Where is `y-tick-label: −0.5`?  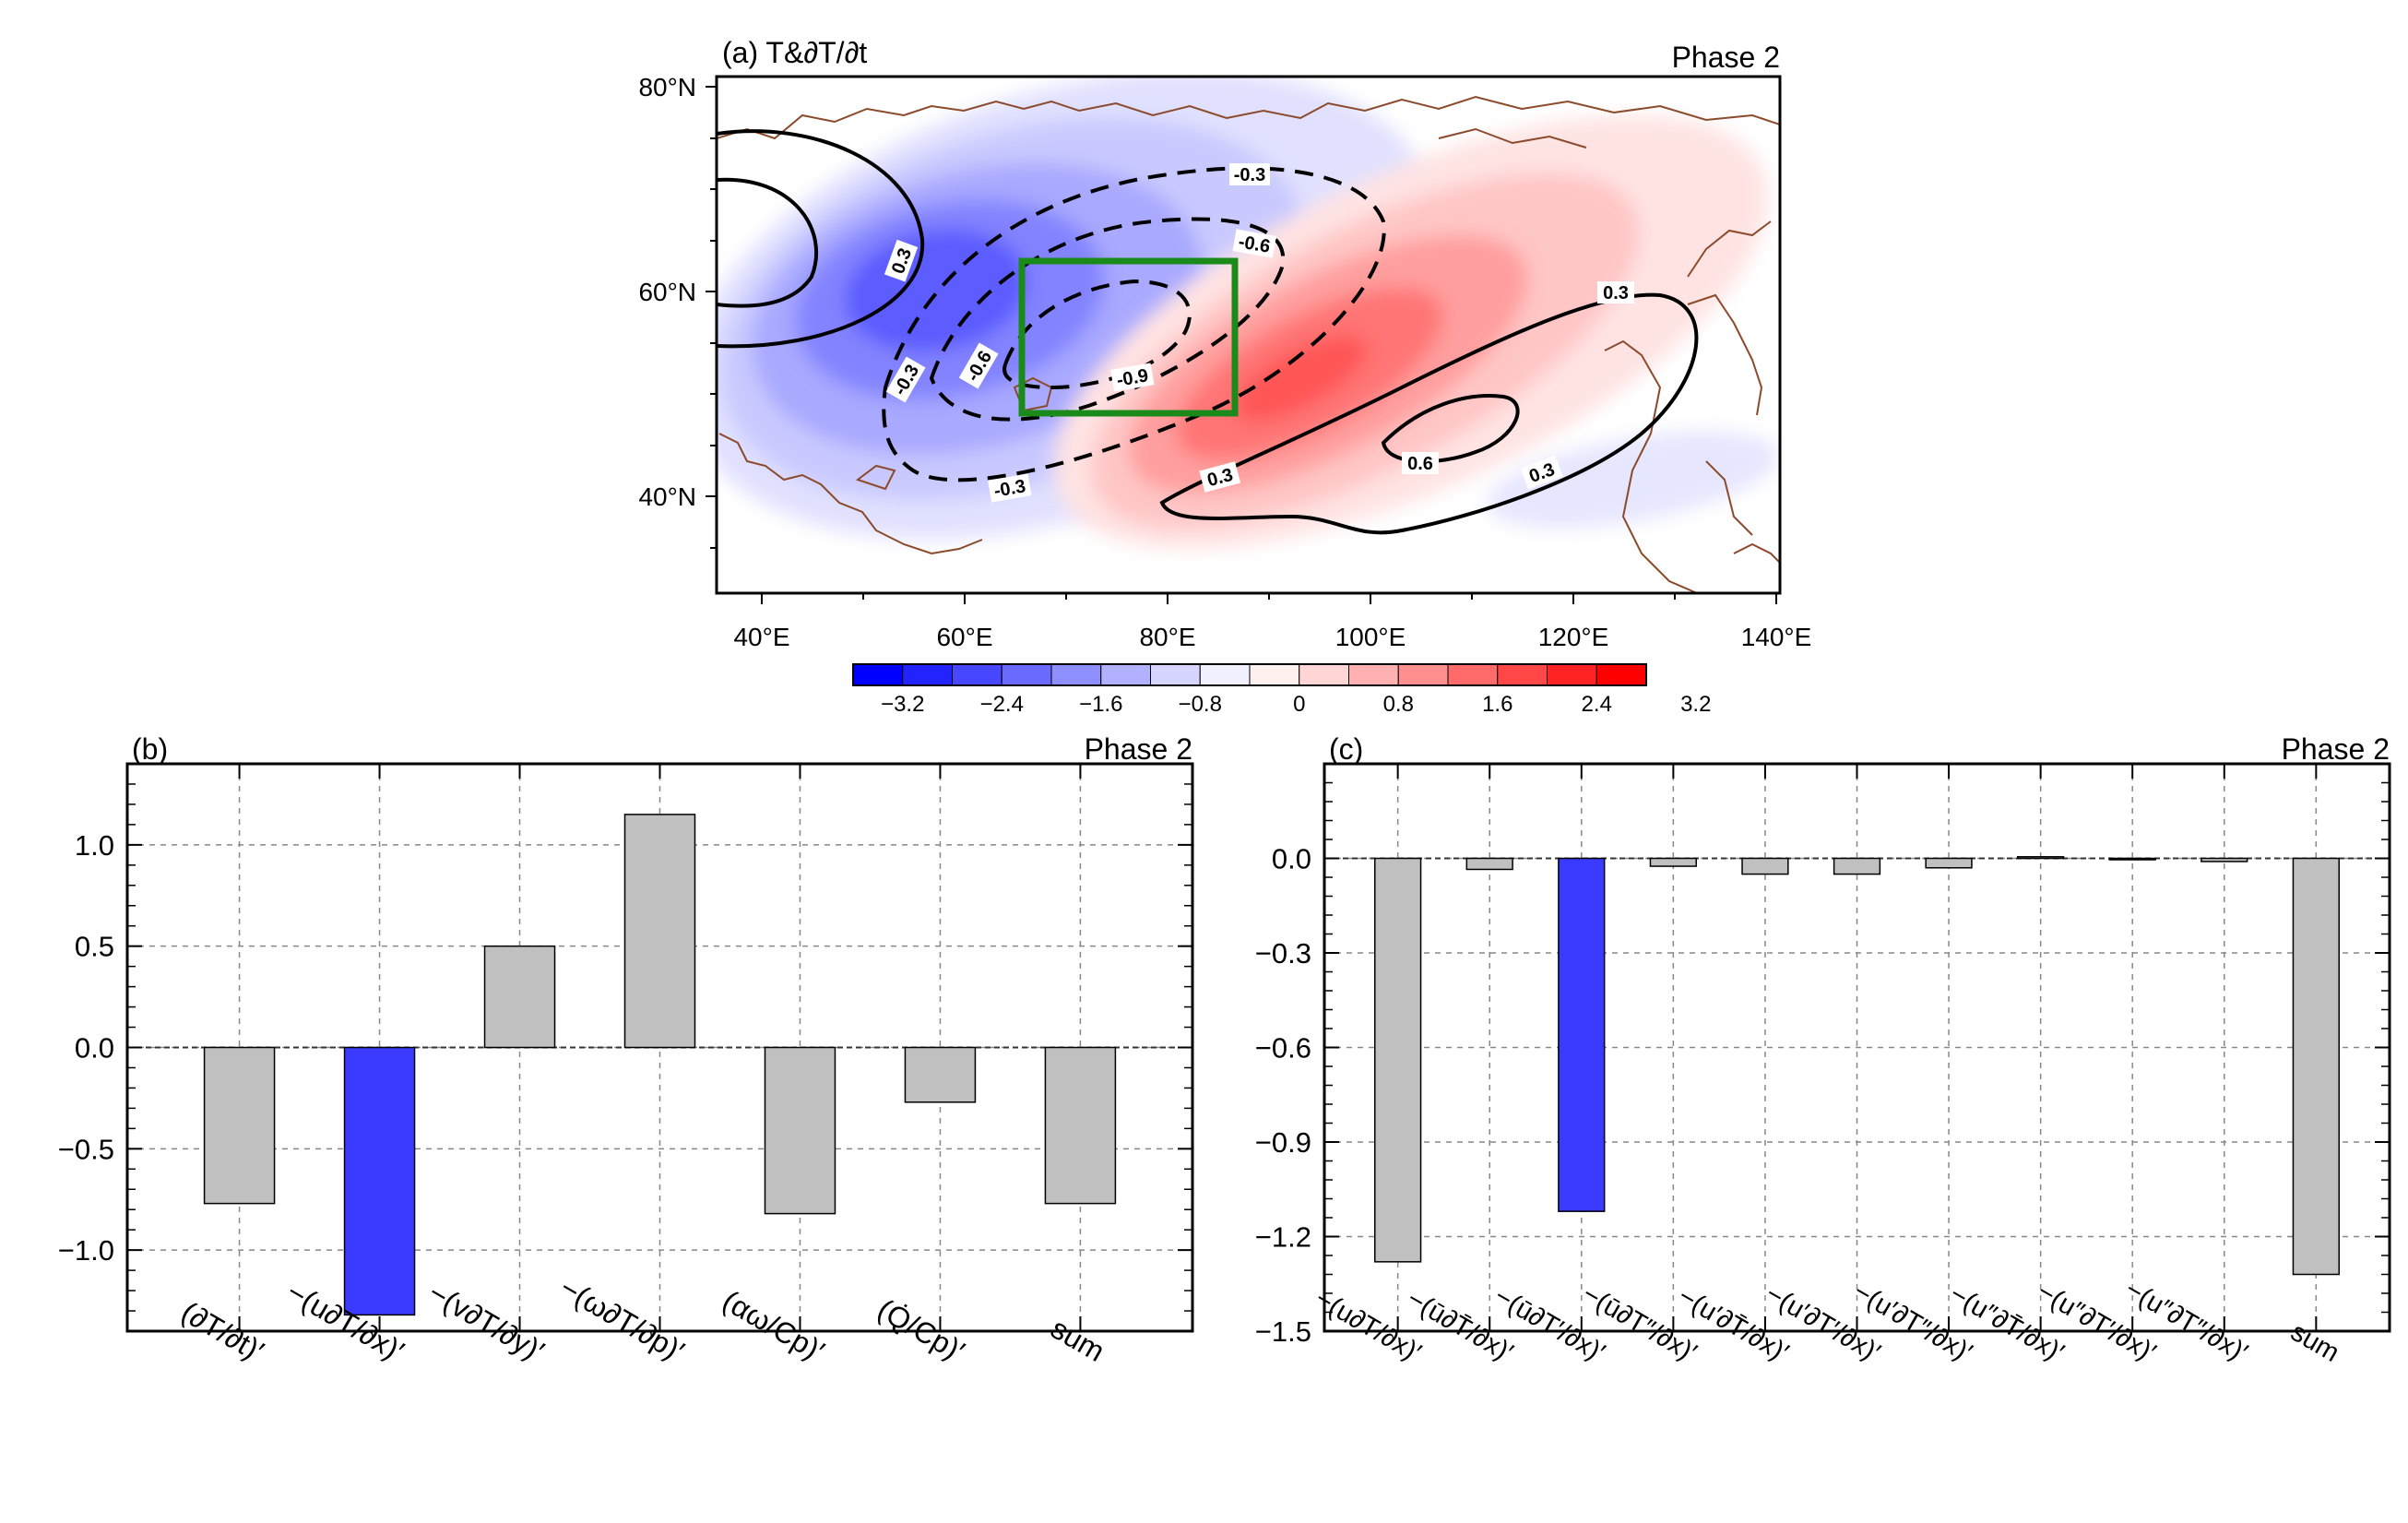
y-tick-label: −0.5 is located at coordinates (86, 1149).